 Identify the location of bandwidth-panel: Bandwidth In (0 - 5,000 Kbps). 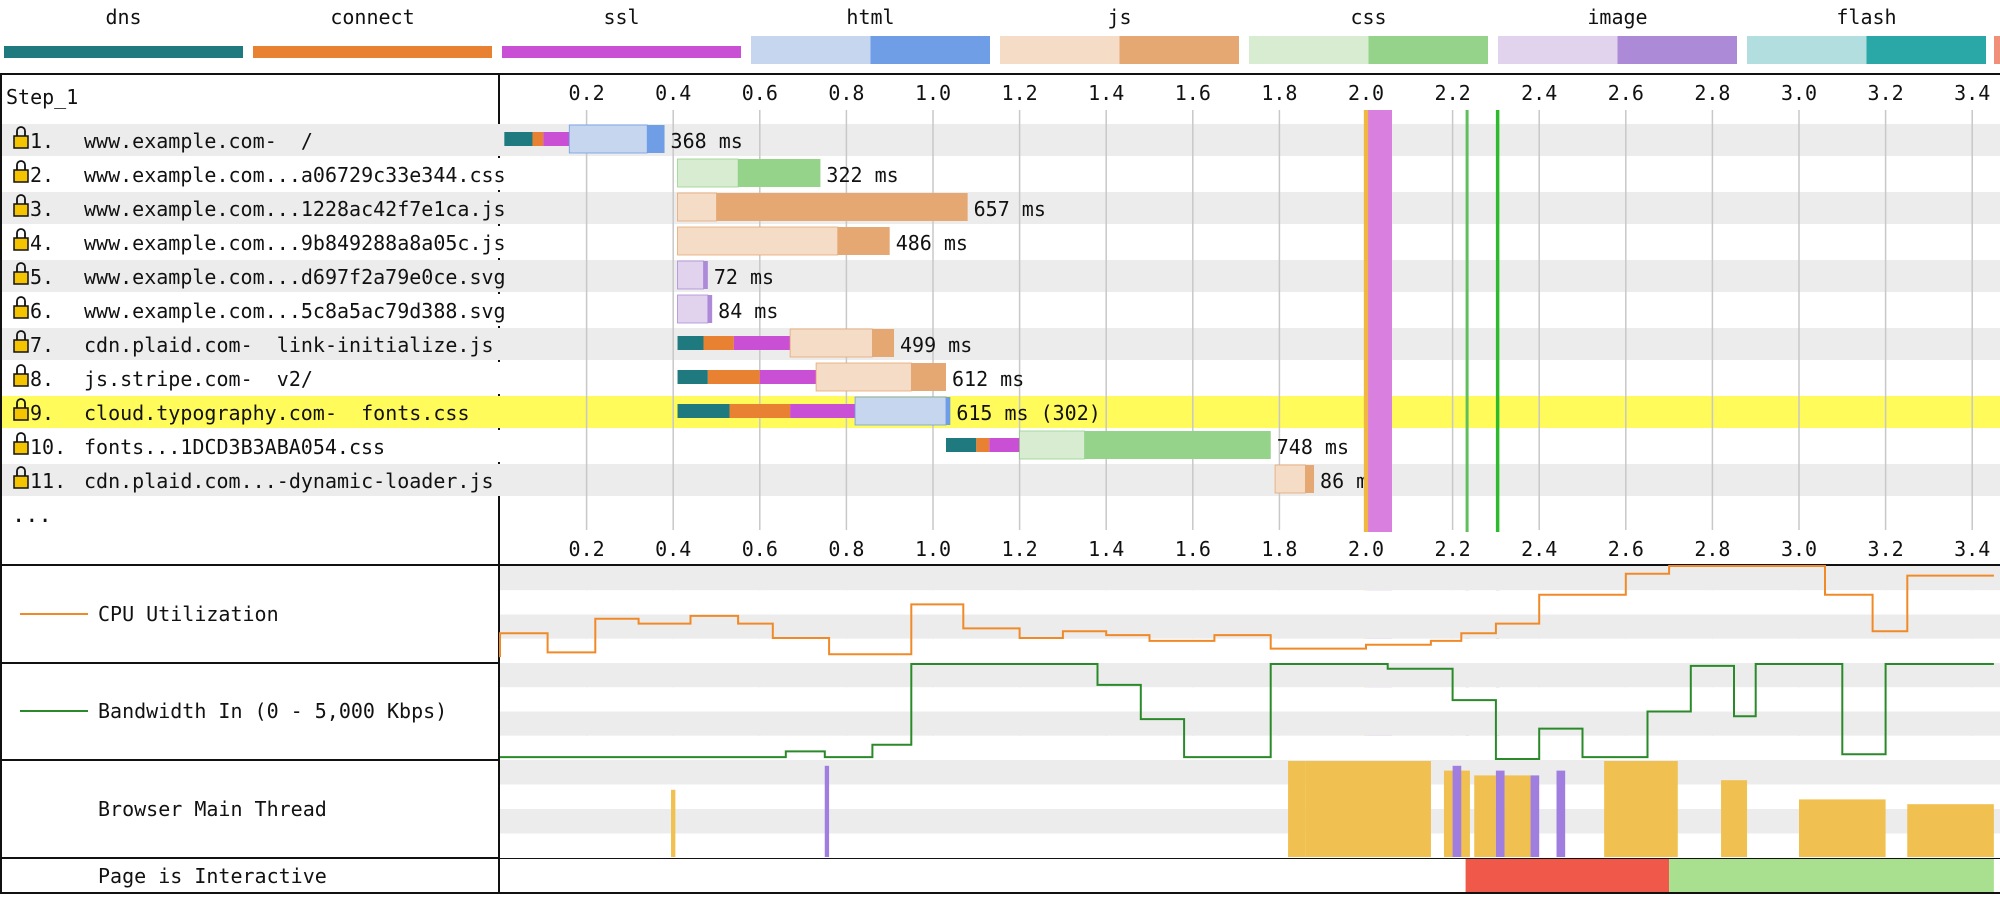
(1010, 711).